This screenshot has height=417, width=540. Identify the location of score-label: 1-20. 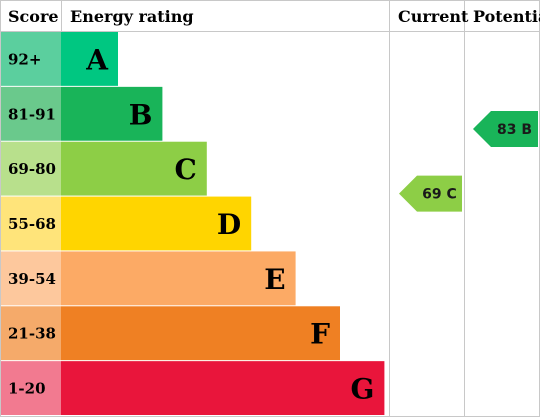
(27, 389).